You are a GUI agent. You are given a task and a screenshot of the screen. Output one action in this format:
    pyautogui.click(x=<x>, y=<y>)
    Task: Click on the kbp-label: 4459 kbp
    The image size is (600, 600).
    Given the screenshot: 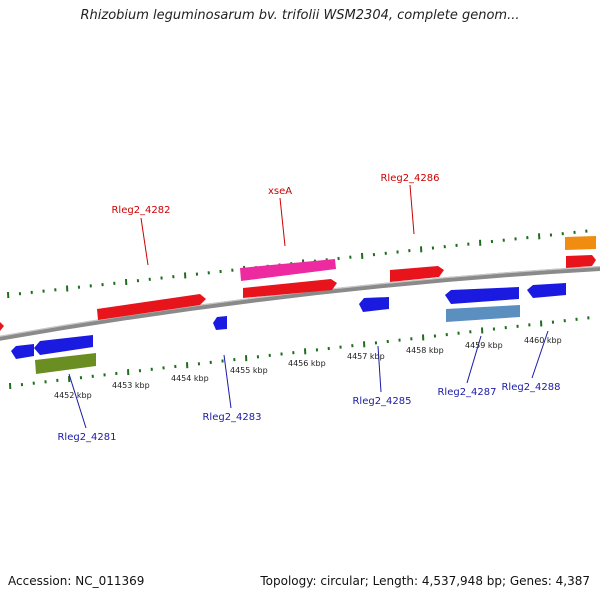 What is the action you would take?
    pyautogui.click(x=484, y=345)
    